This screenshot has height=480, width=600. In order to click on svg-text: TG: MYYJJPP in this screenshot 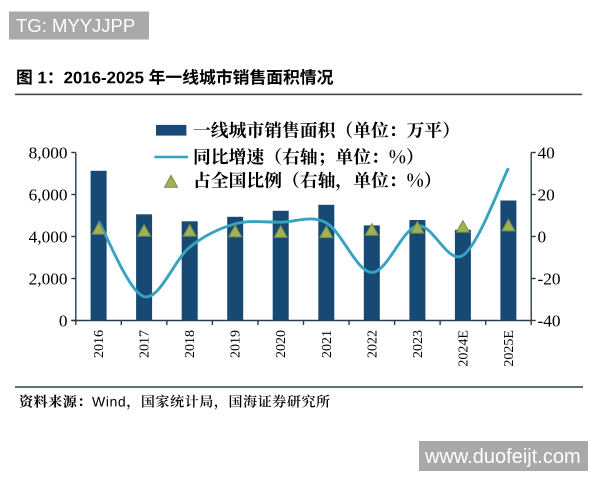, I will do `click(75, 25)`.